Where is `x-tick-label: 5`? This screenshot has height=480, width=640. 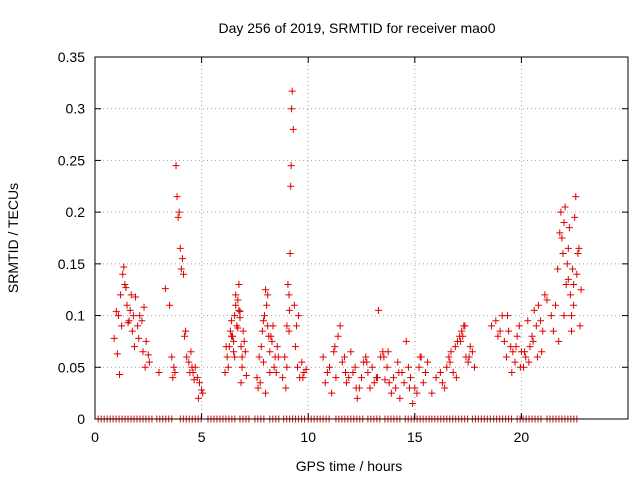 x-tick-label: 5 is located at coordinates (202, 437).